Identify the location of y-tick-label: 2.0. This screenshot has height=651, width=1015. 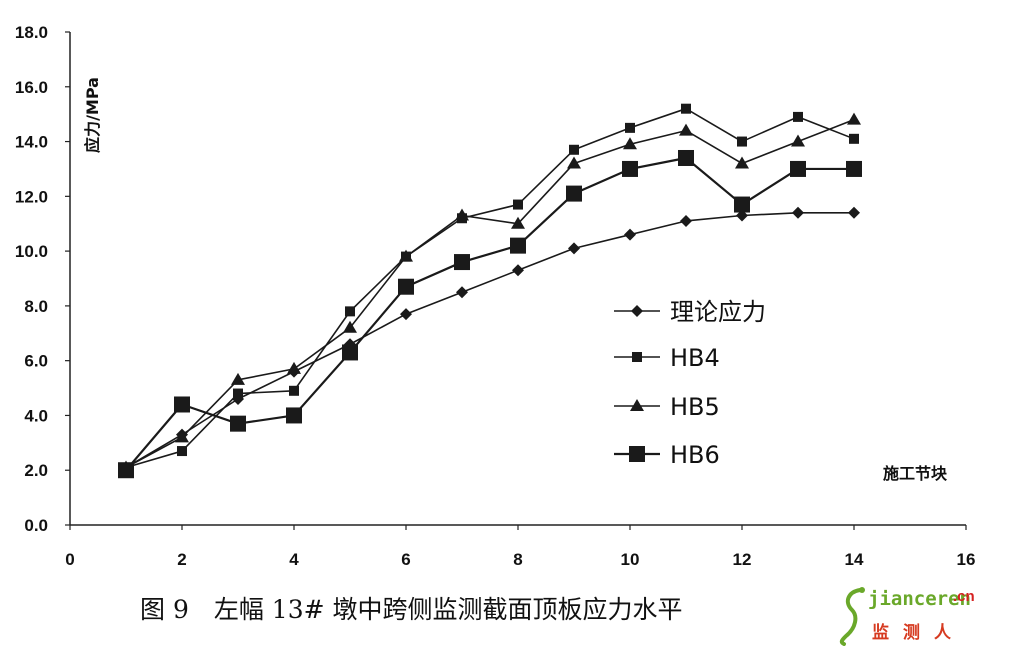
(36, 470).